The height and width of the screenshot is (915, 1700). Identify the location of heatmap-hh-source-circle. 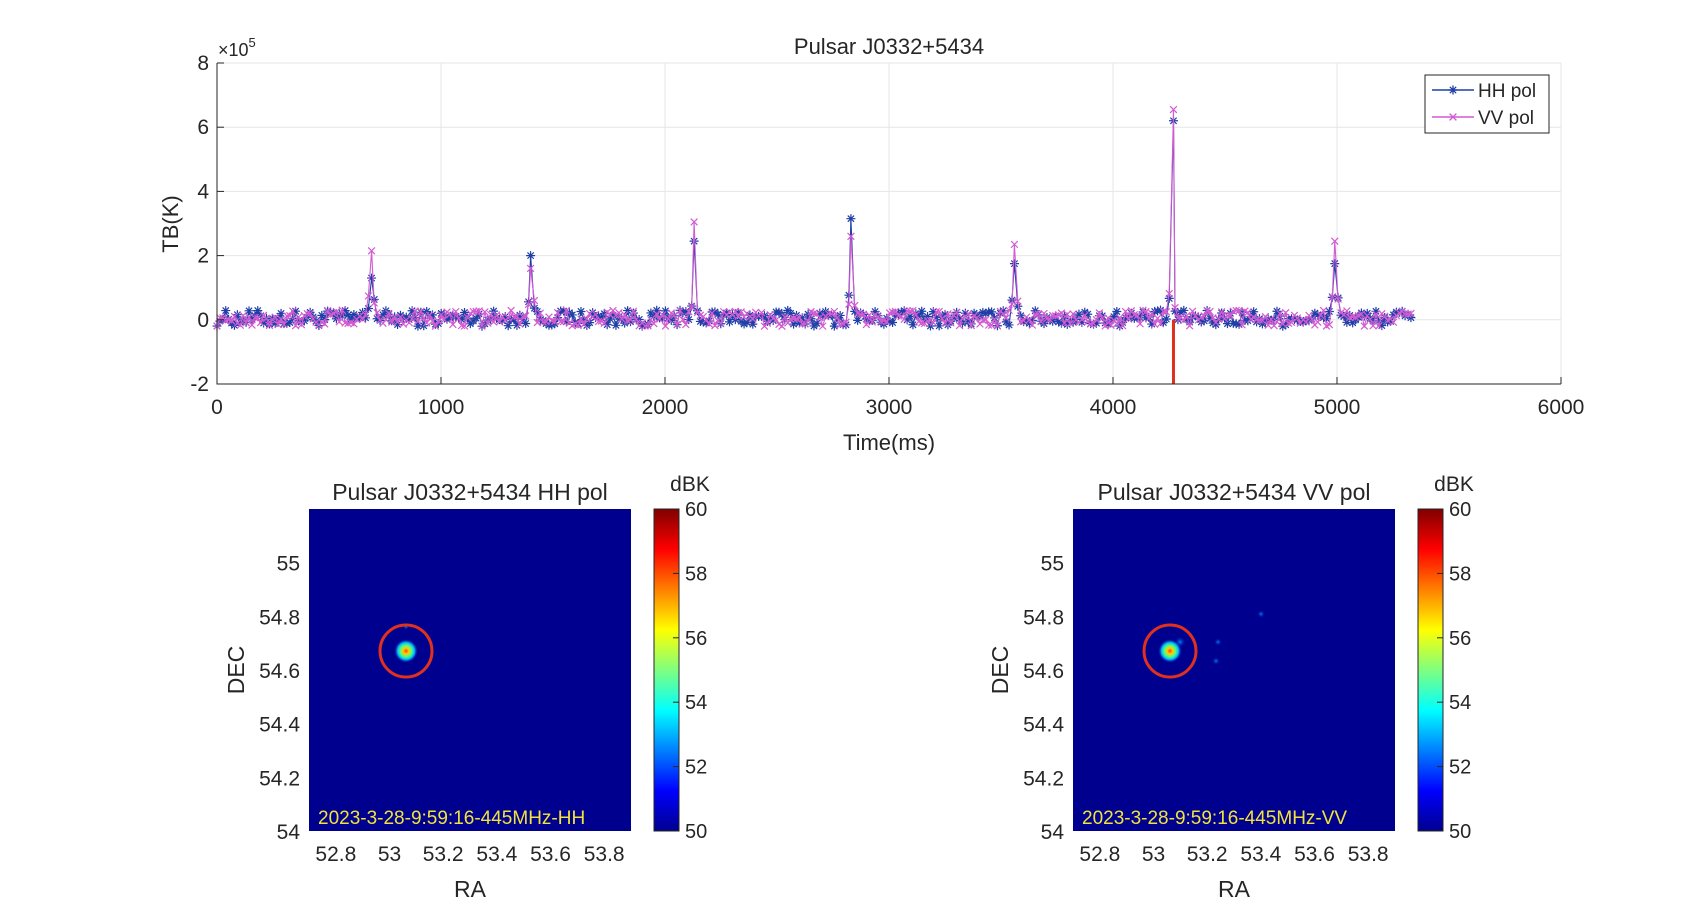
(406, 651).